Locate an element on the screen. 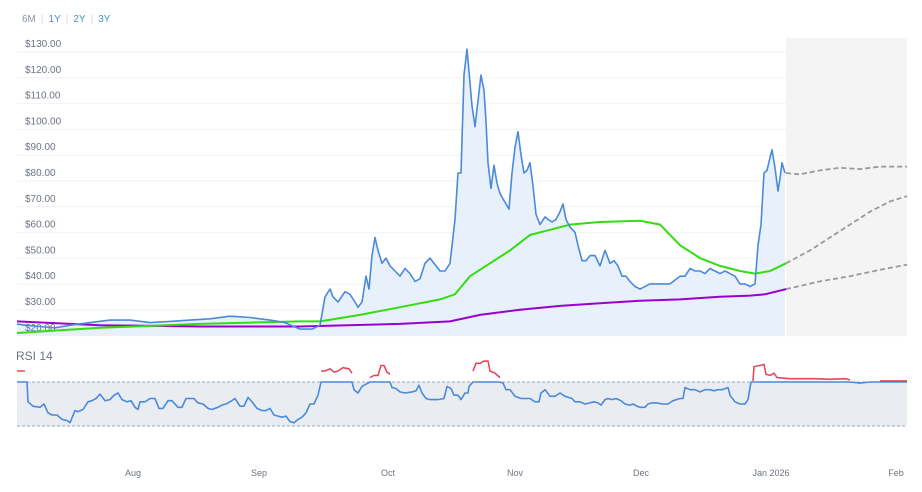  x-tick-label: Oct is located at coordinates (388, 473).